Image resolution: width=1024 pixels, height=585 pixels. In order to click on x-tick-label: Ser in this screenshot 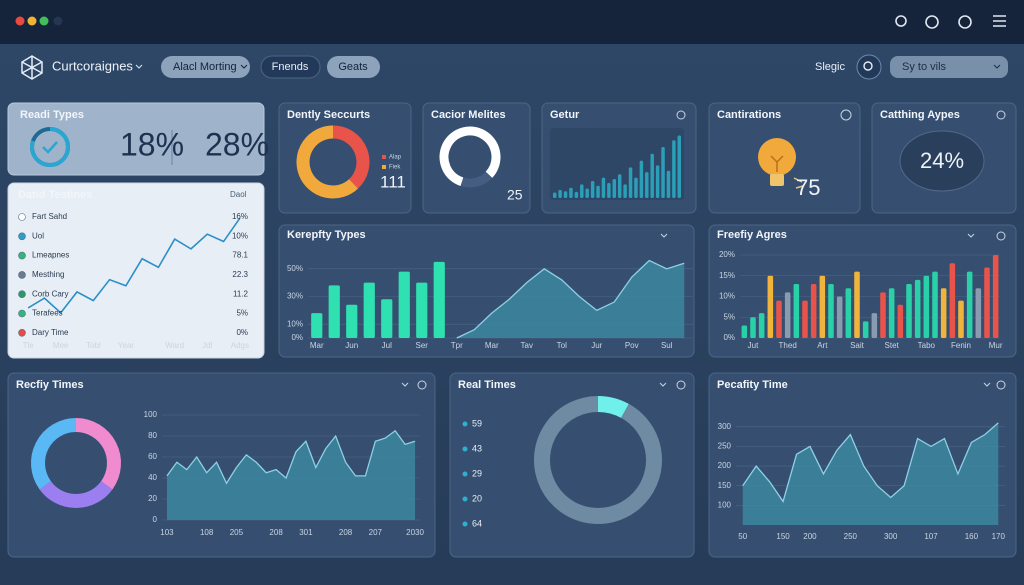, I will do `click(422, 345)`.